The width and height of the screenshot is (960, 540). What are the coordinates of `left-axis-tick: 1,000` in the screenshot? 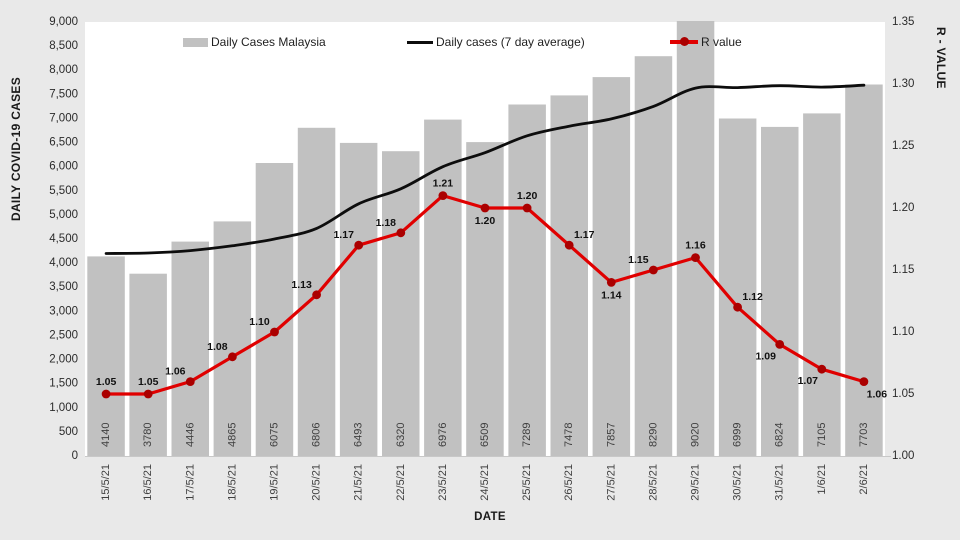 It's located at (63, 408).